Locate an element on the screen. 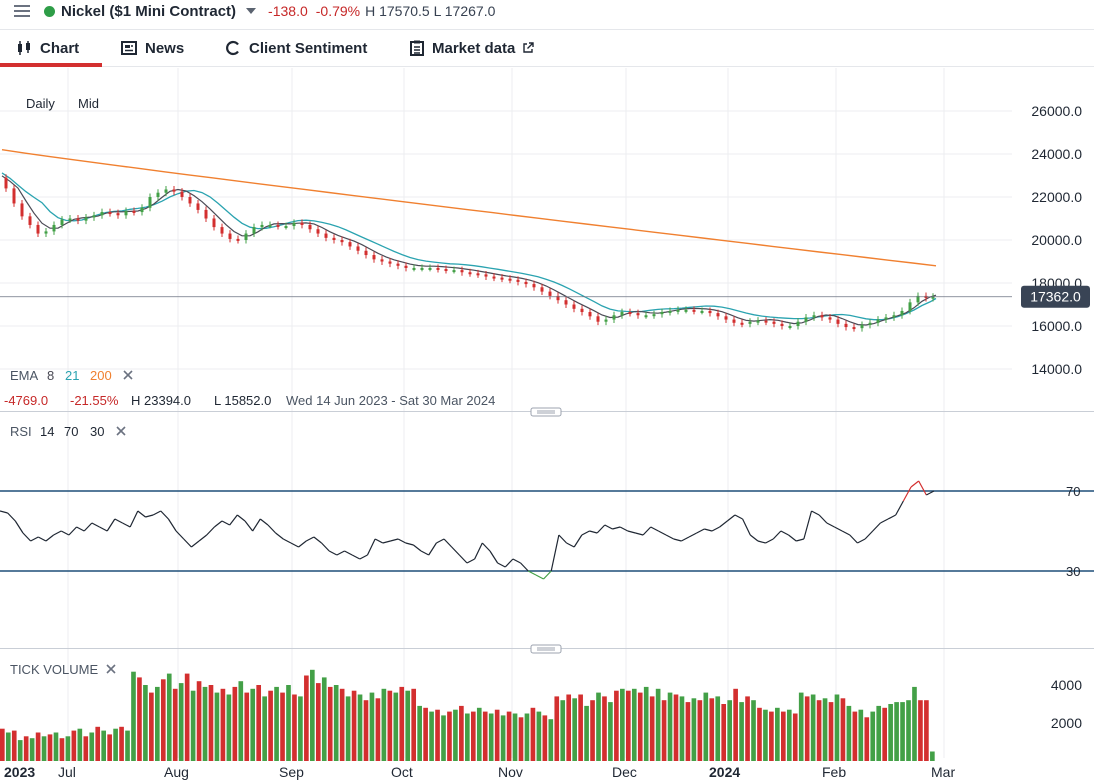 The image size is (1094, 782). chevron-down-icon is located at coordinates (251, 11).